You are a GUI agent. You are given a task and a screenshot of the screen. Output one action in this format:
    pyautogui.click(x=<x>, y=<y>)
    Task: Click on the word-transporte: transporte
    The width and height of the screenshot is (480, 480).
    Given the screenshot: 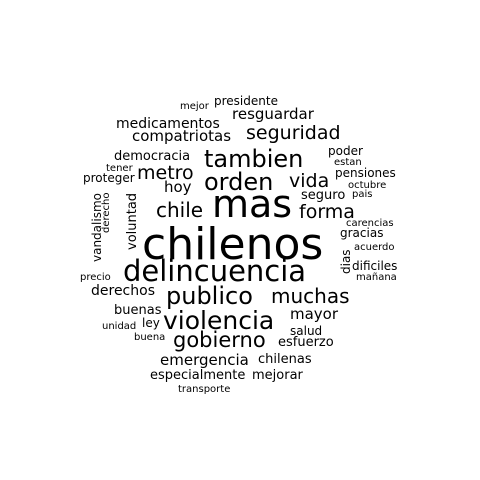 What is the action you would take?
    pyautogui.click(x=204, y=389)
    